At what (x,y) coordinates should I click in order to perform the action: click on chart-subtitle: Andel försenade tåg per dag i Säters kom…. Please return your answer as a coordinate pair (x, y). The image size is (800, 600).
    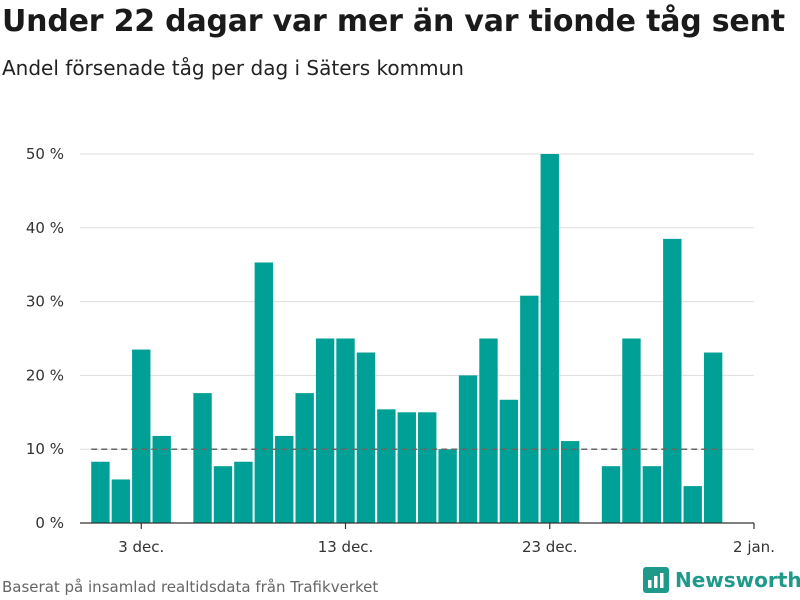
    Looking at the image, I should click on (233, 68).